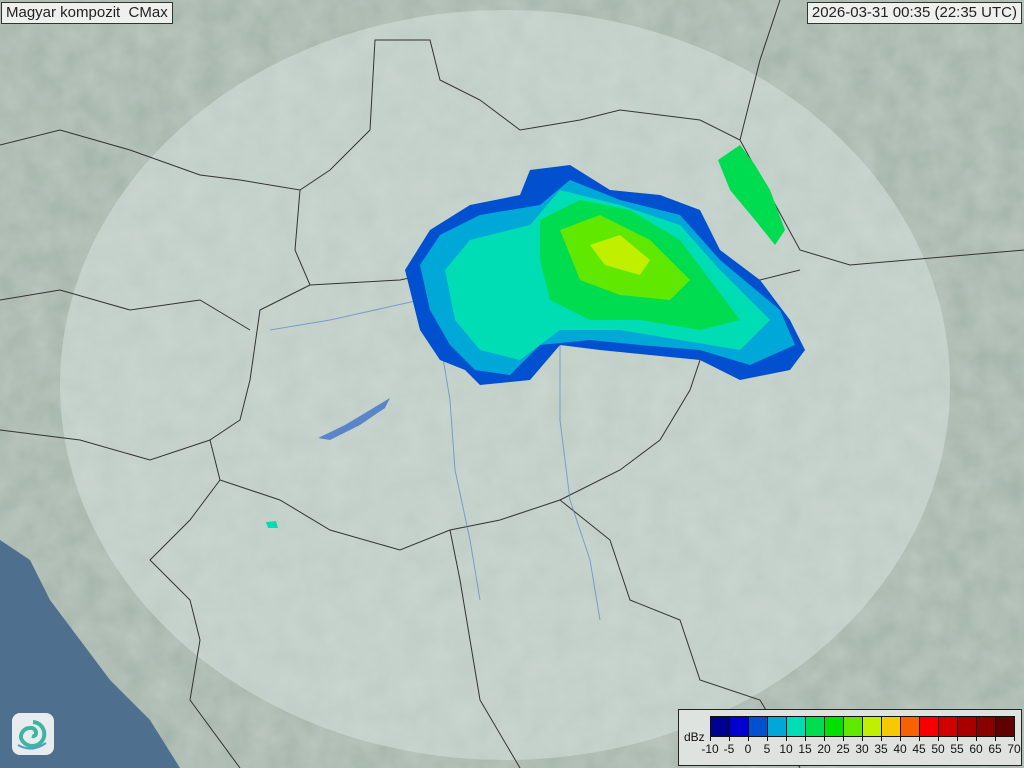 Image resolution: width=1024 pixels, height=768 pixels. What do you see at coordinates (914, 13) in the screenshot?
I see `timestamp: 2026-03-31 00:35 (22:35 UTC)` at bounding box center [914, 13].